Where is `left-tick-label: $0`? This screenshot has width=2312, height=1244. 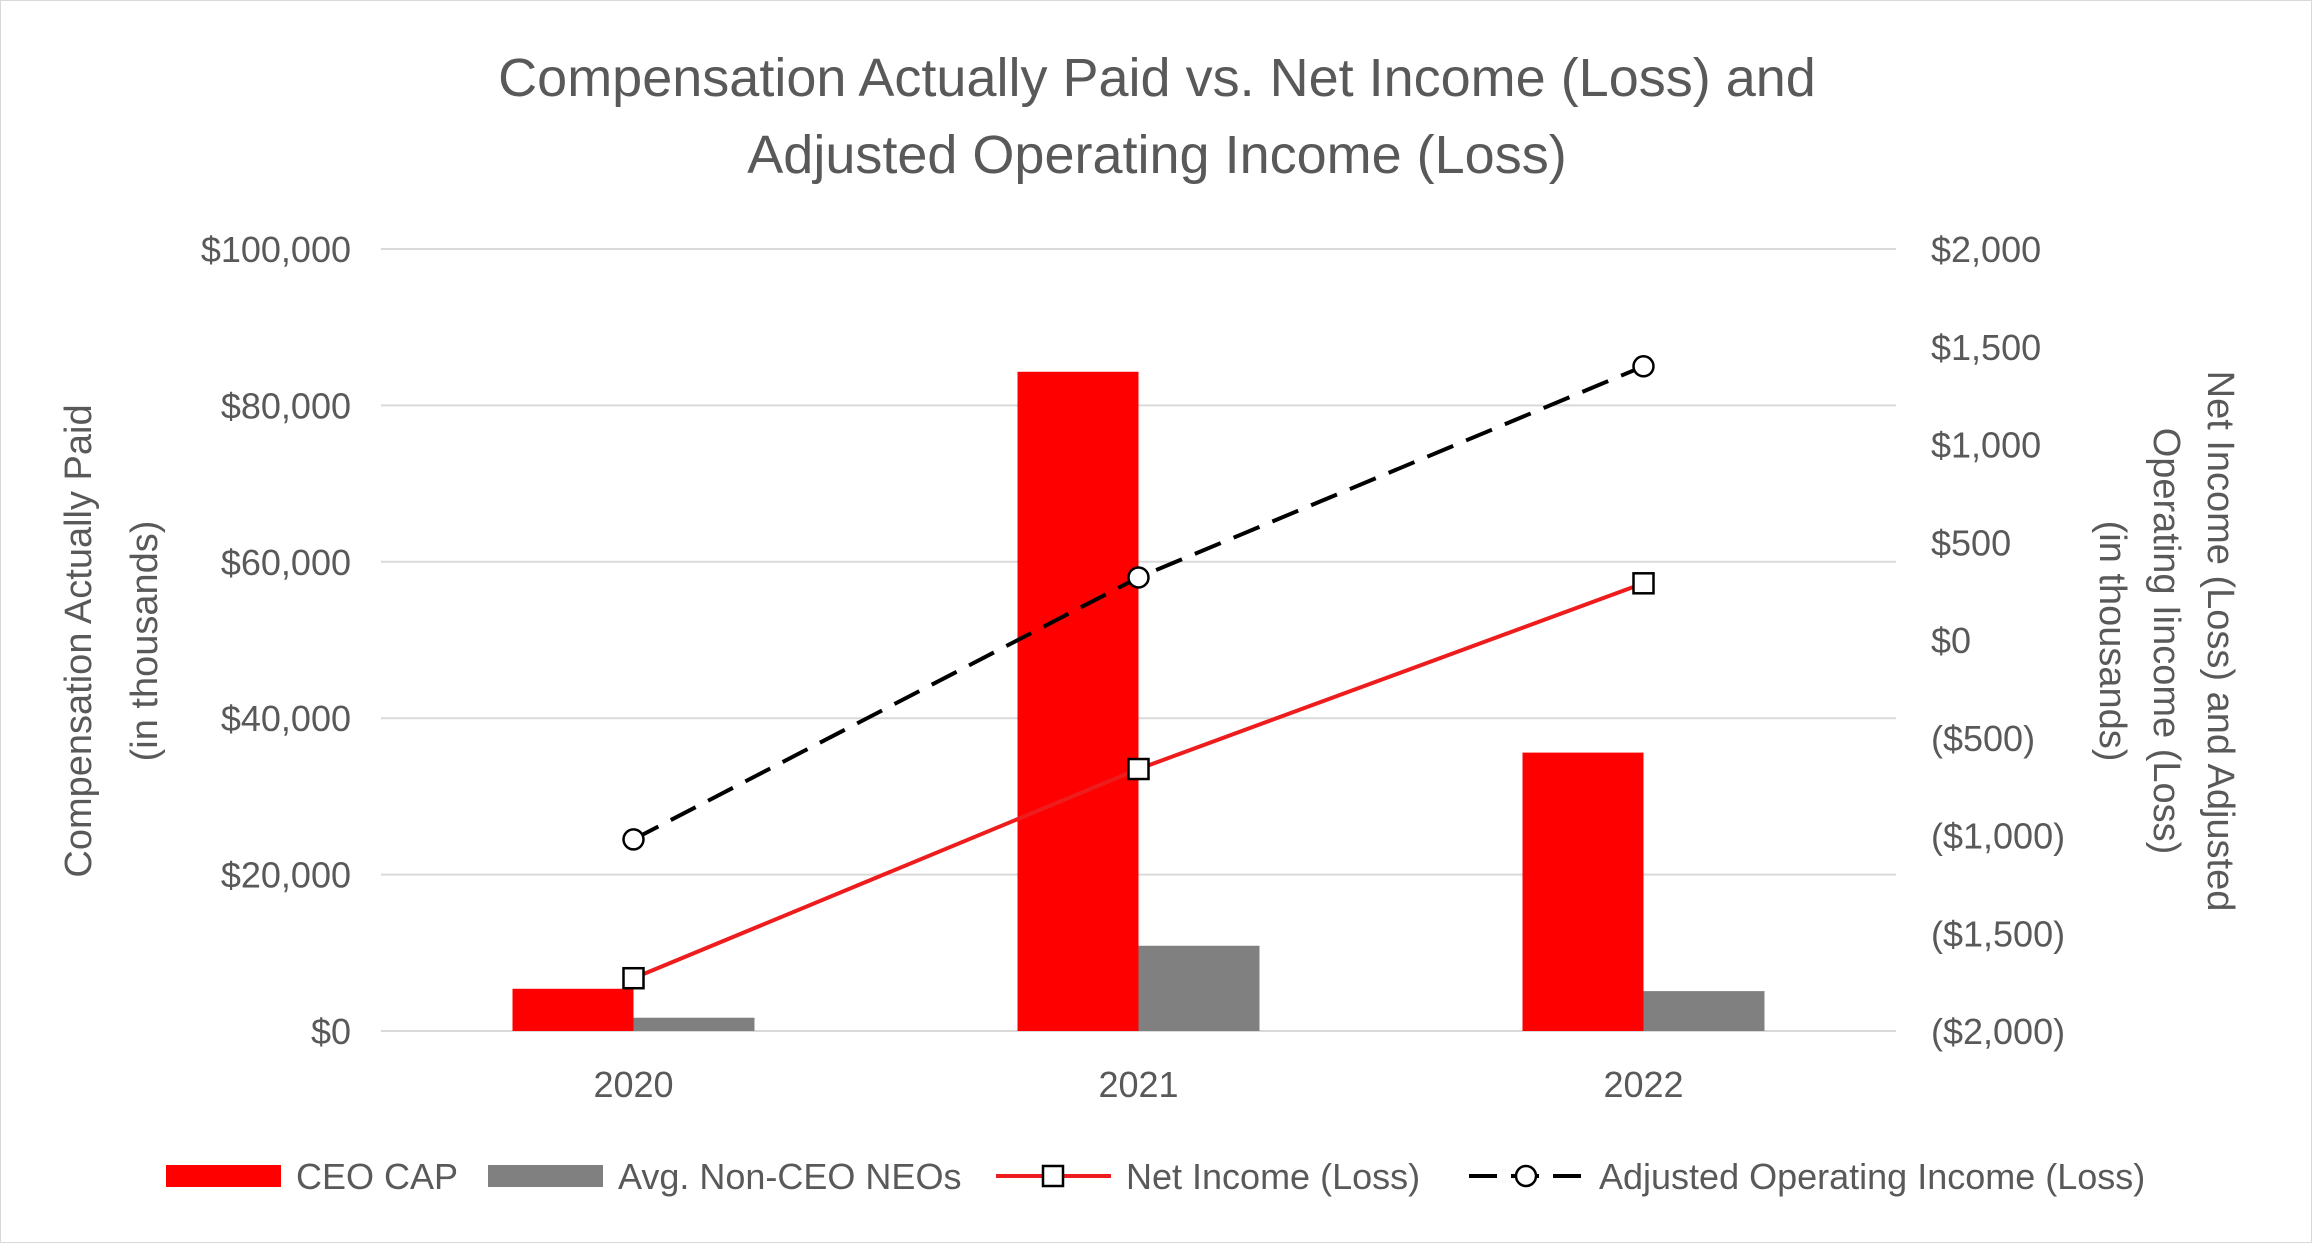 left-tick-label: $0 is located at coordinates (331, 1031).